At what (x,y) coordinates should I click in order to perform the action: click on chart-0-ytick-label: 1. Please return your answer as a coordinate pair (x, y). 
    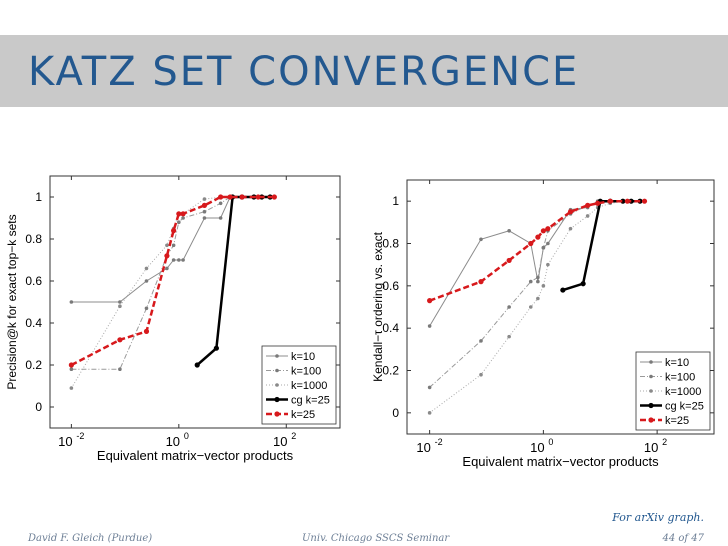
    Looking at the image, I should click on (38, 197).